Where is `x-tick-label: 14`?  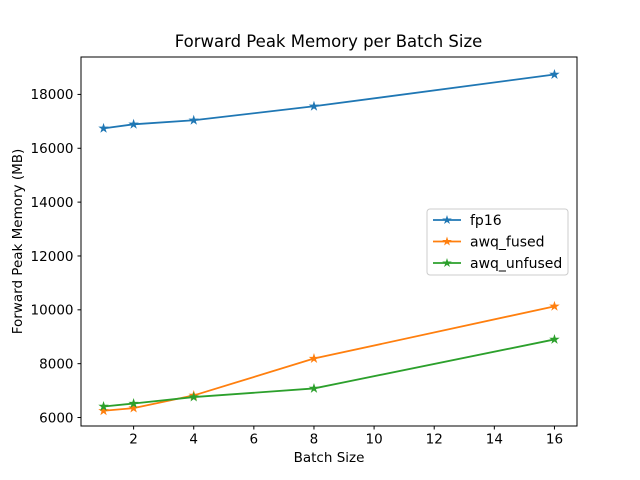
x-tick-label: 14 is located at coordinates (494, 440).